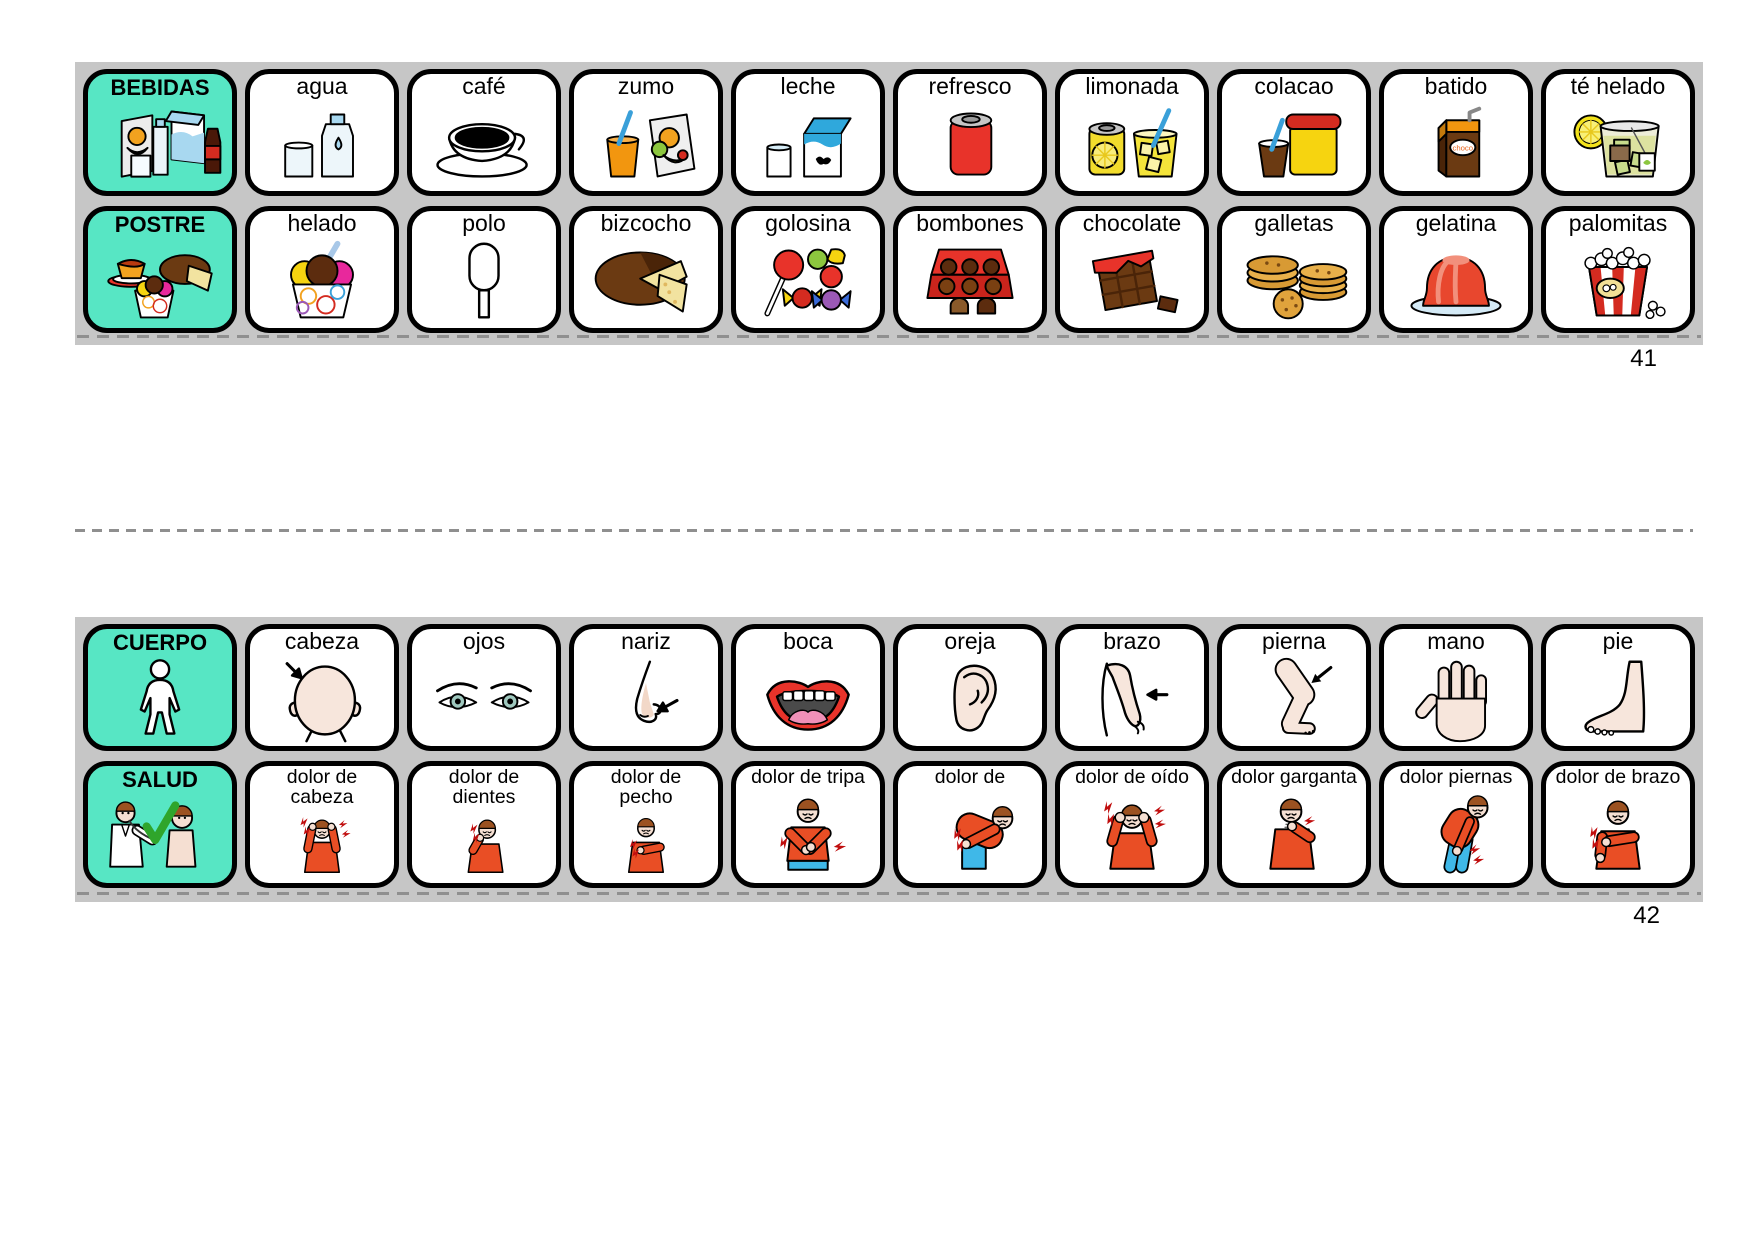 The width and height of the screenshot is (1755, 1240). Describe the element at coordinates (884, 530) in the screenshot. I see `fold-divider-line` at that location.